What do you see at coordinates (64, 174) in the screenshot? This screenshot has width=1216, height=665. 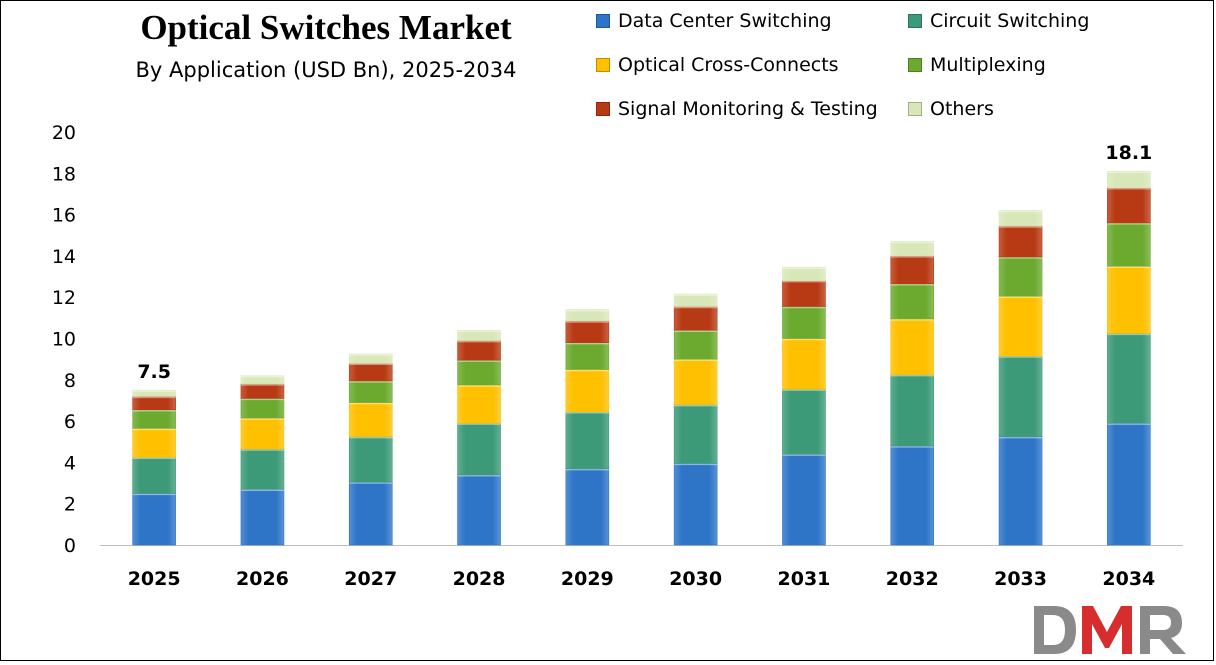 I see `y-tick-label: 18` at bounding box center [64, 174].